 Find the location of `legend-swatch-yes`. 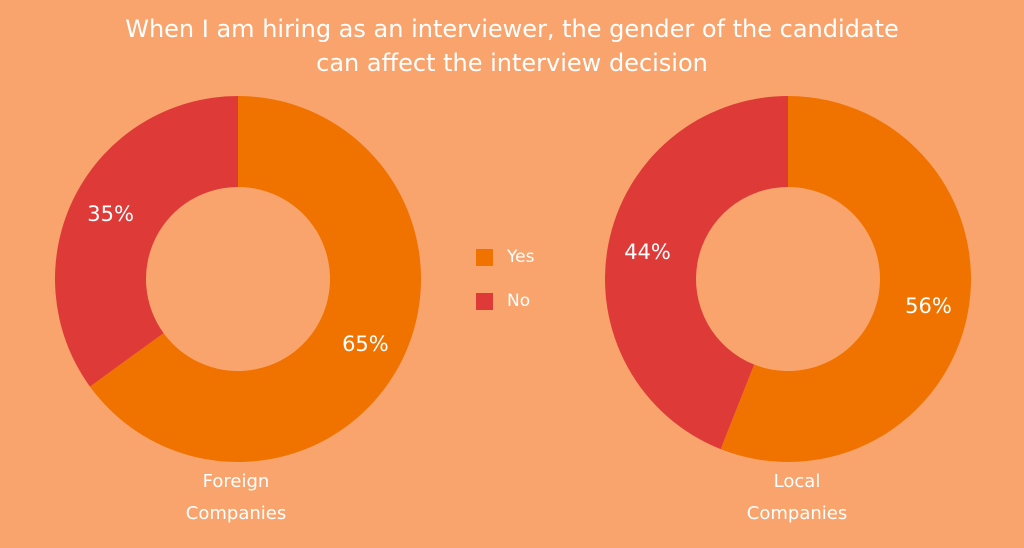

legend-swatch-yes is located at coordinates (484, 257).